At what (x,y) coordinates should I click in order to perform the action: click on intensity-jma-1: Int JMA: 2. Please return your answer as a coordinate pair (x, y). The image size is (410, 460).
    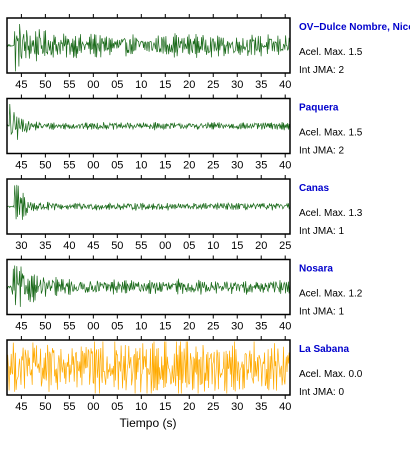
    Looking at the image, I should click on (321, 70).